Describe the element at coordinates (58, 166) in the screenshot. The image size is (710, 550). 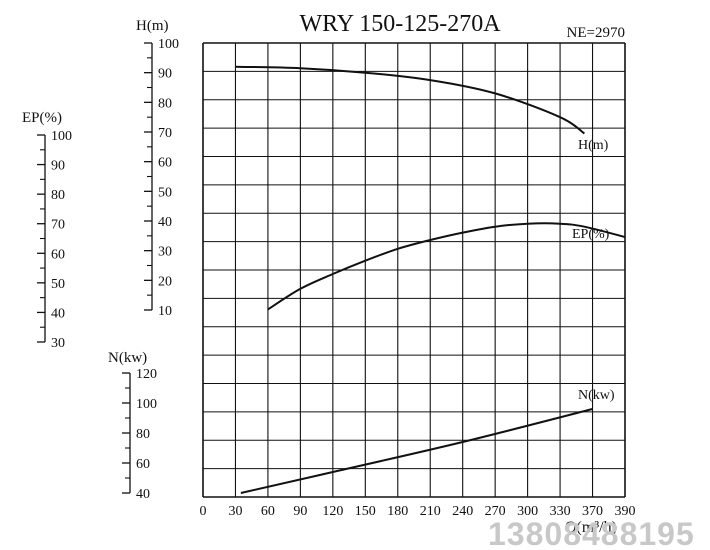
I see `scale-tick-label-EP: 90` at that location.